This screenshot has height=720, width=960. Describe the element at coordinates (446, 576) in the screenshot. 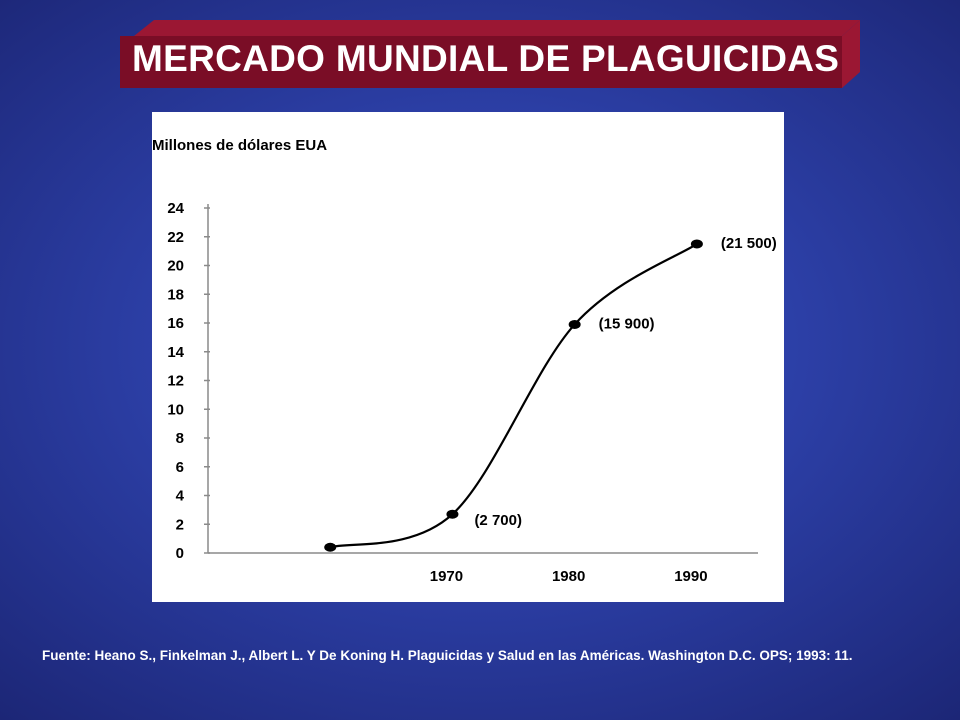

I see `x-tick-label: 1970` at that location.